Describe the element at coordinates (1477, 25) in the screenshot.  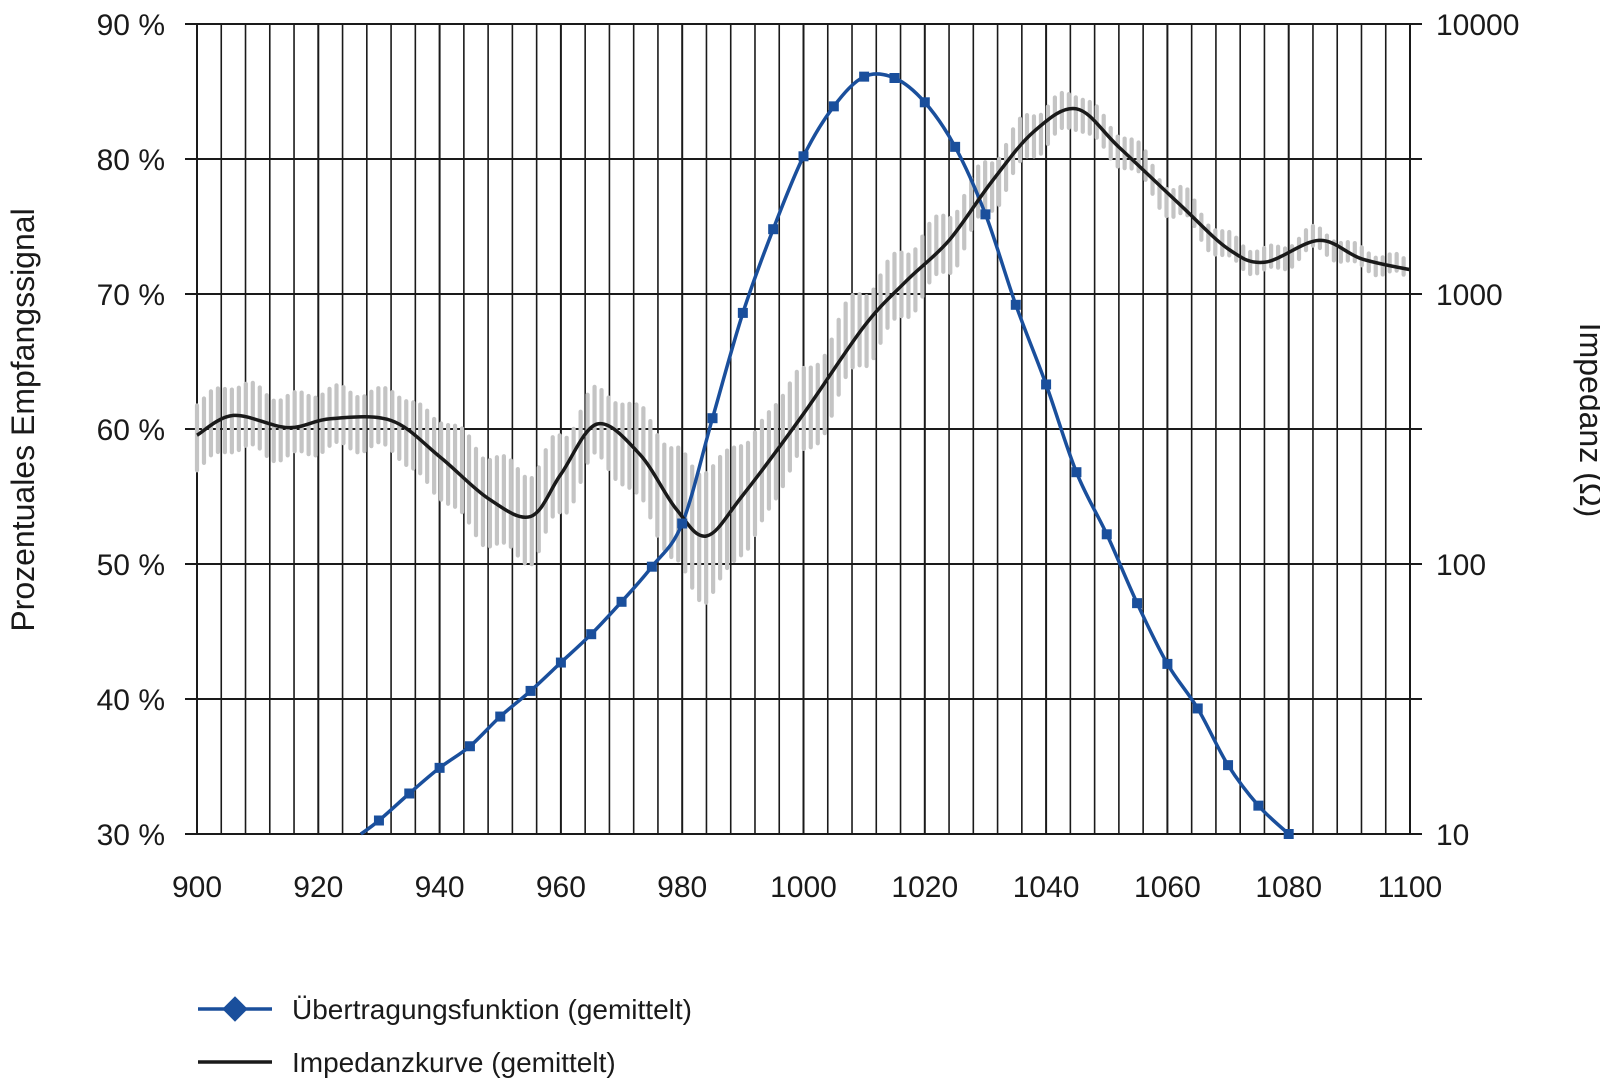
I see `y-right-tick-label: 10000` at that location.